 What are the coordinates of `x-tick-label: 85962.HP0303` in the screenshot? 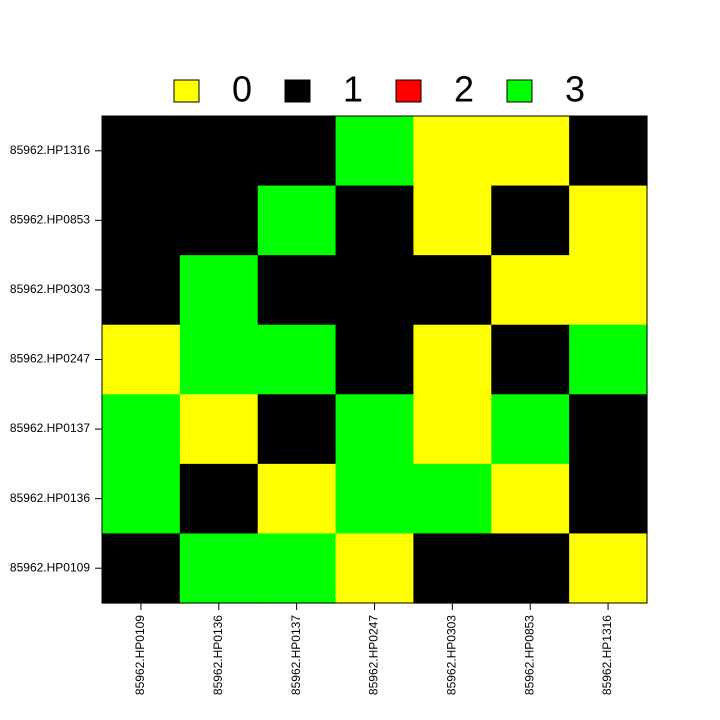 It's located at (452, 655).